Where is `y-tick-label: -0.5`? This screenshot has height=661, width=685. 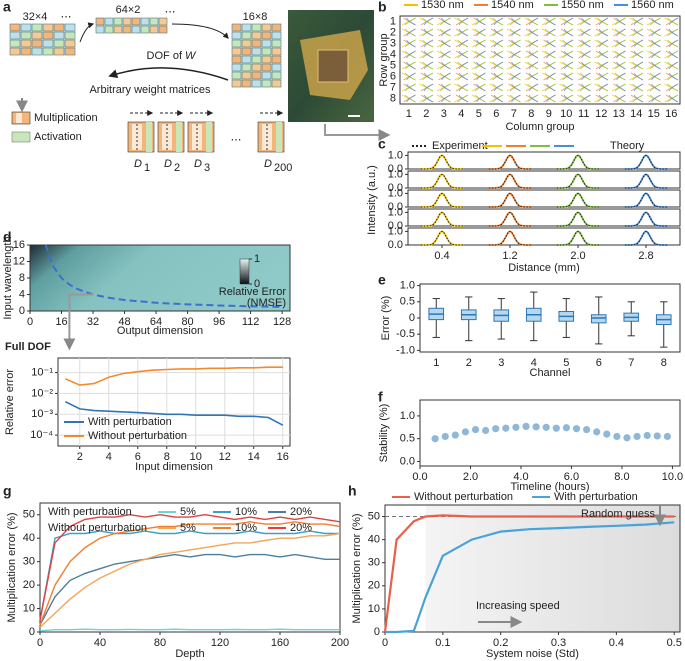 y-tick-label: -0.5 is located at coordinates (405, 334).